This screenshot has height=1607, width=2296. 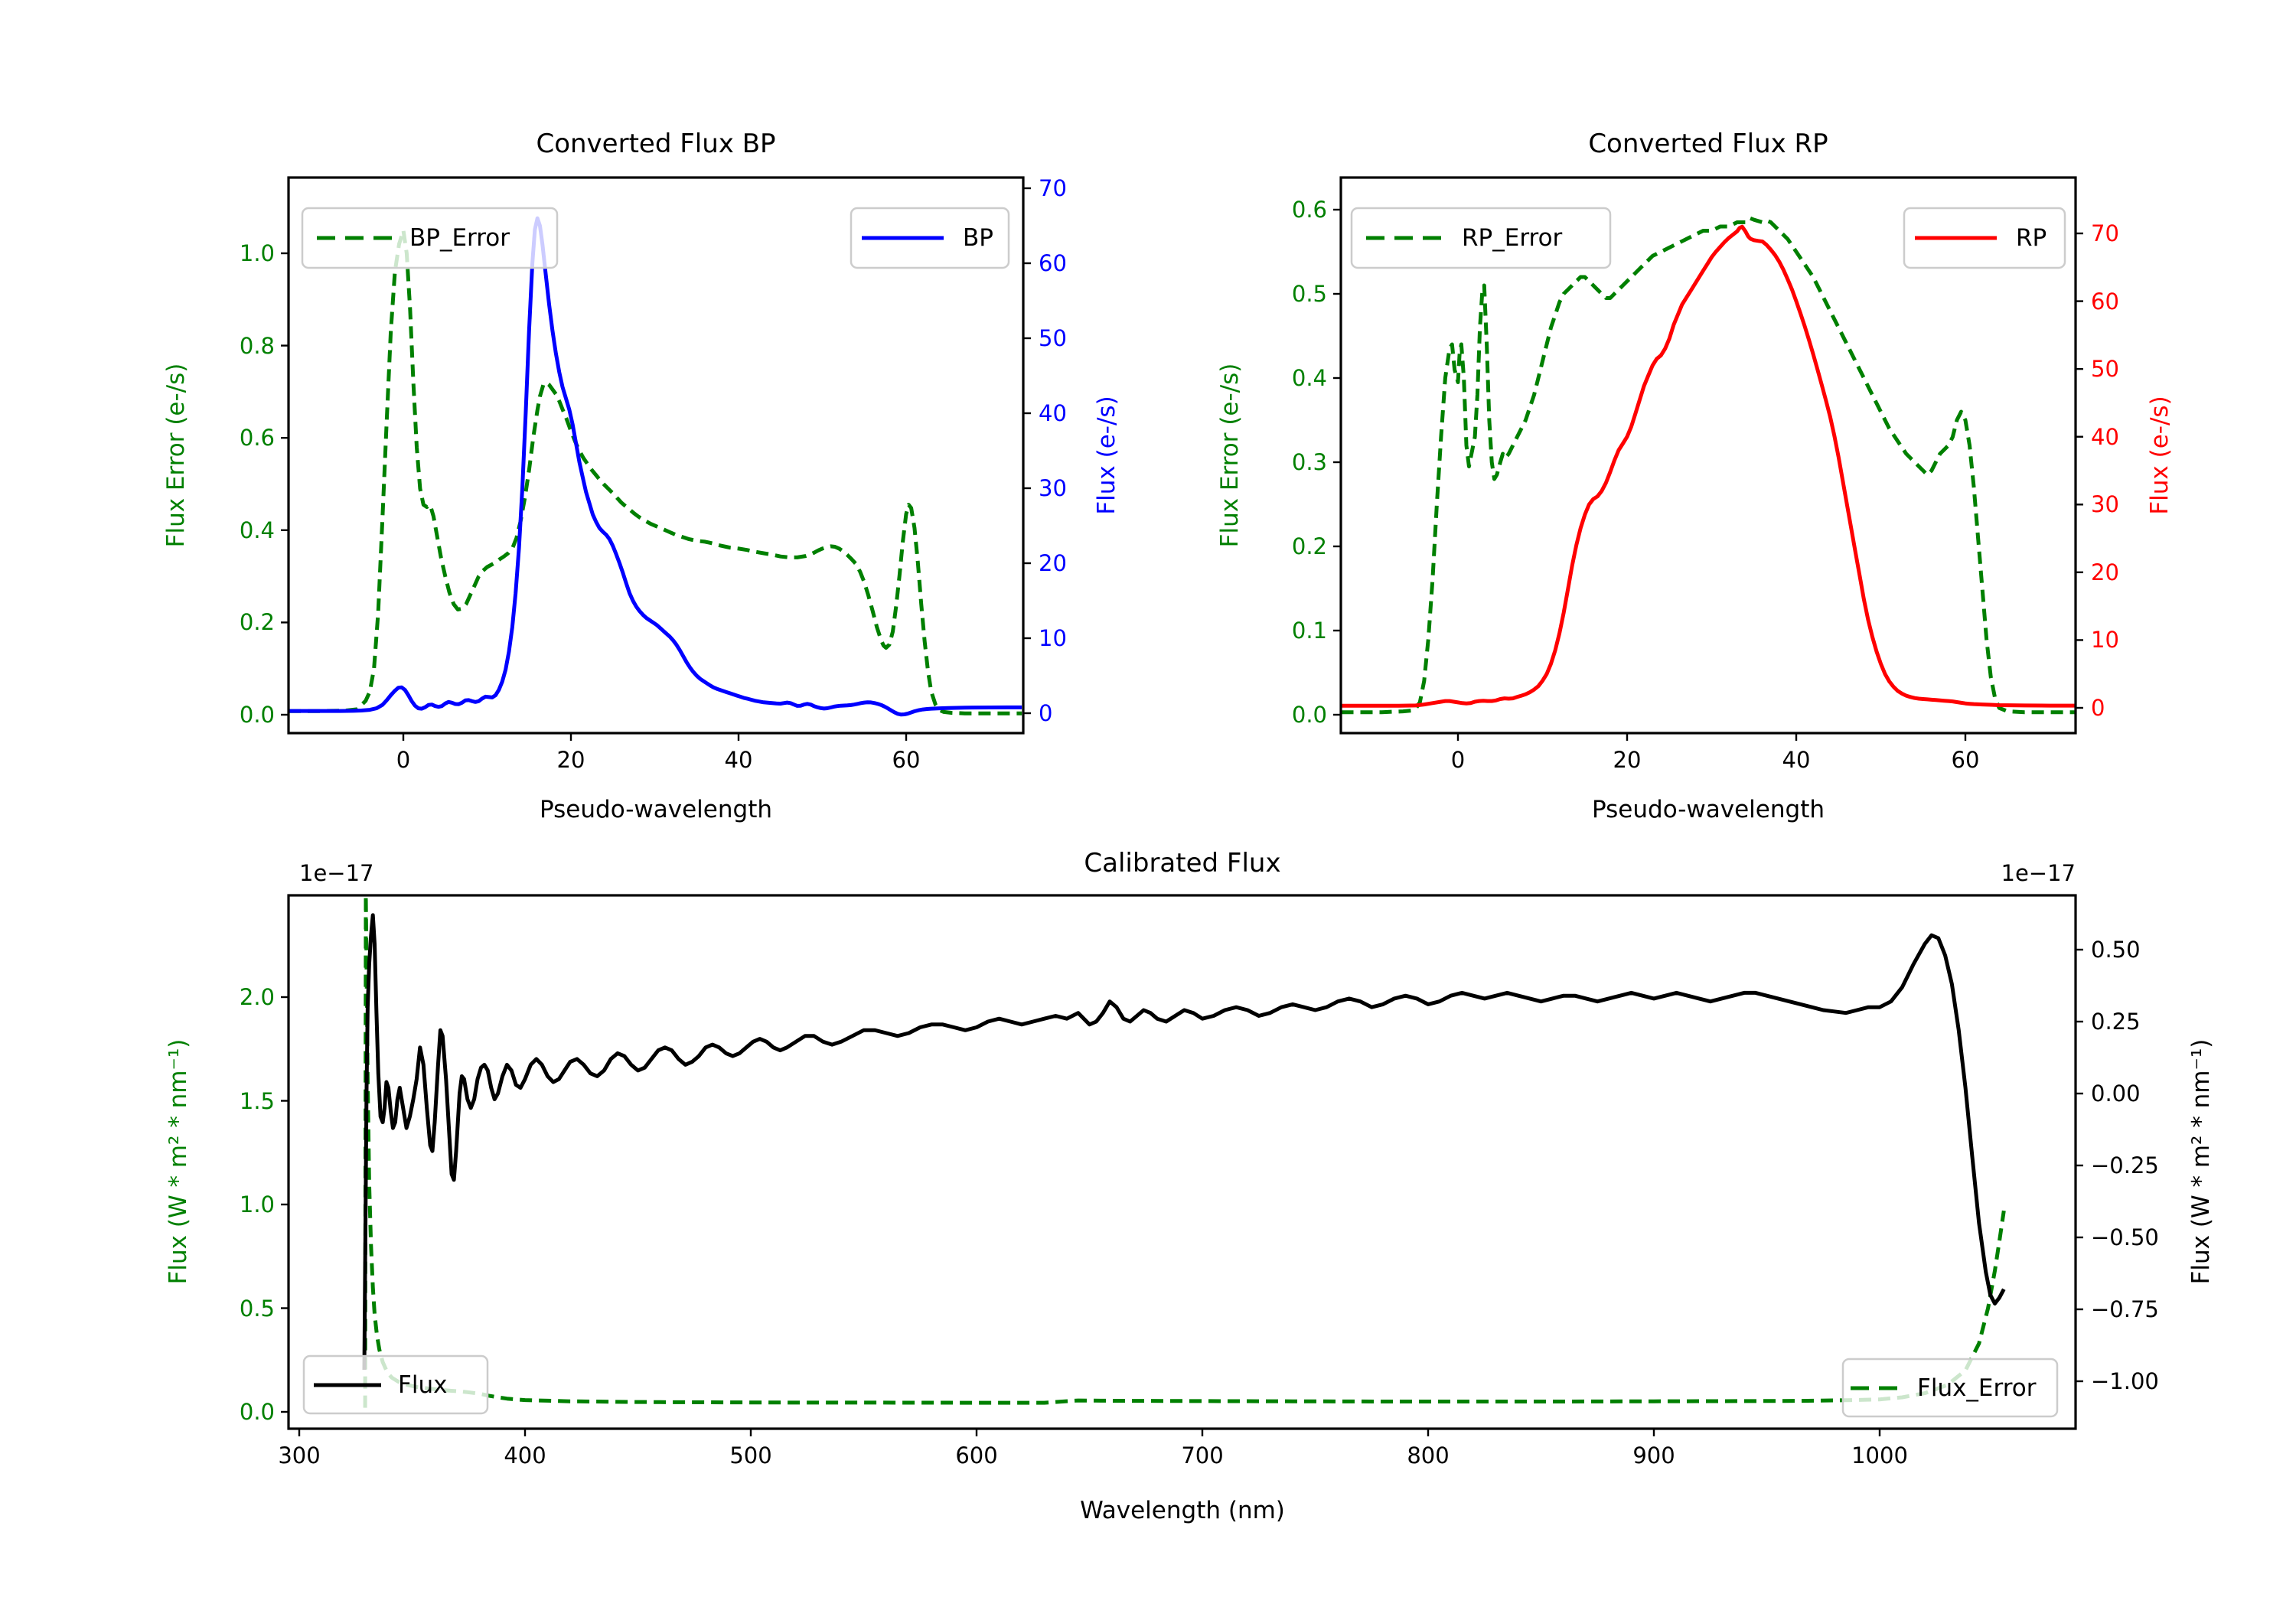 I want to click on xlabel-cal: Wavelength (nm), so click(x=1182, y=1510).